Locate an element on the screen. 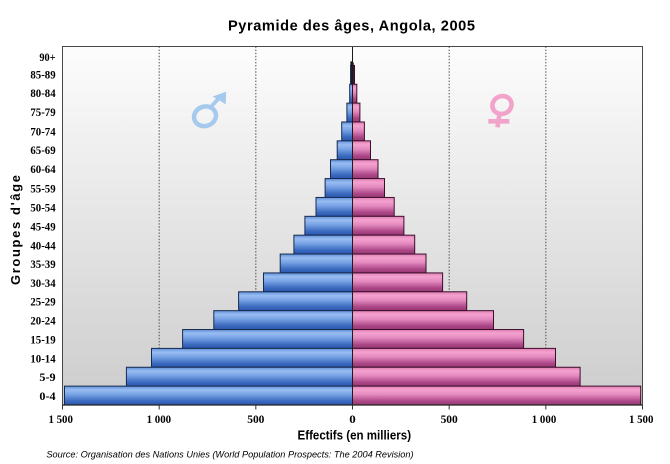  svg-text: 35-39 is located at coordinates (43, 265).